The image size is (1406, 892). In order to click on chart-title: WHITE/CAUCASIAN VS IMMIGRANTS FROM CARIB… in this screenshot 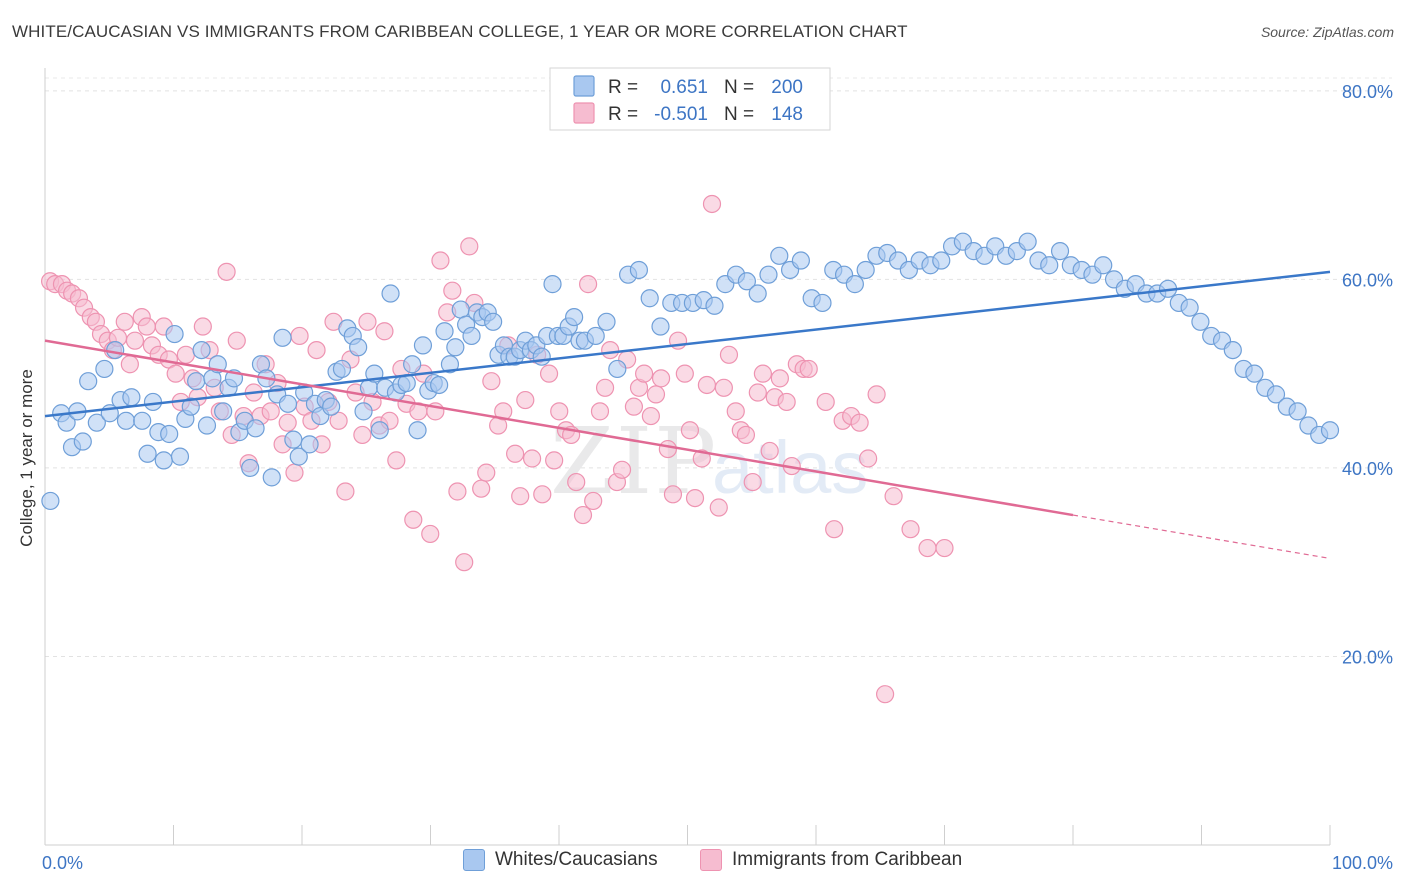, I will do `click(460, 31)`.